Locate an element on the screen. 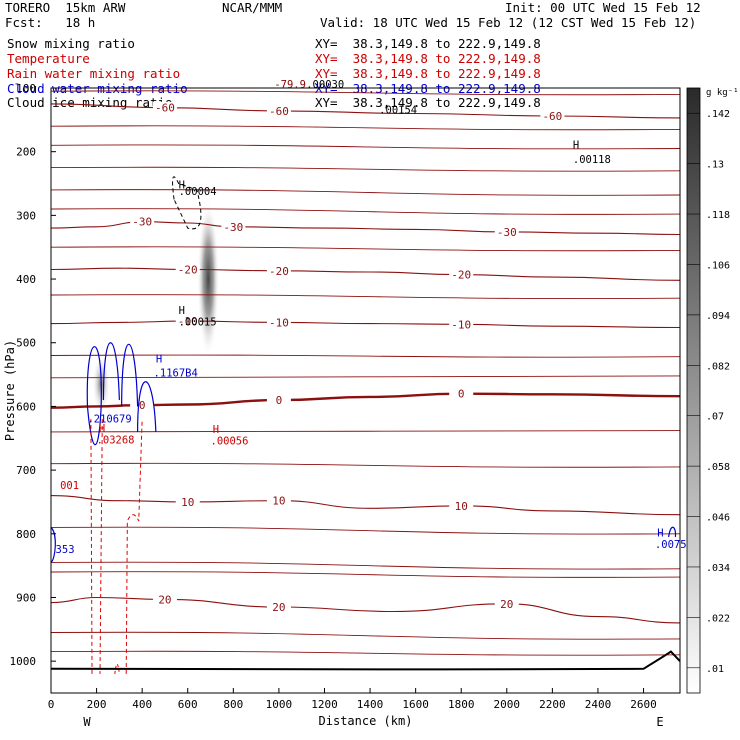  y-axis-label: Pressure (hPa) is located at coordinates (10, 390).